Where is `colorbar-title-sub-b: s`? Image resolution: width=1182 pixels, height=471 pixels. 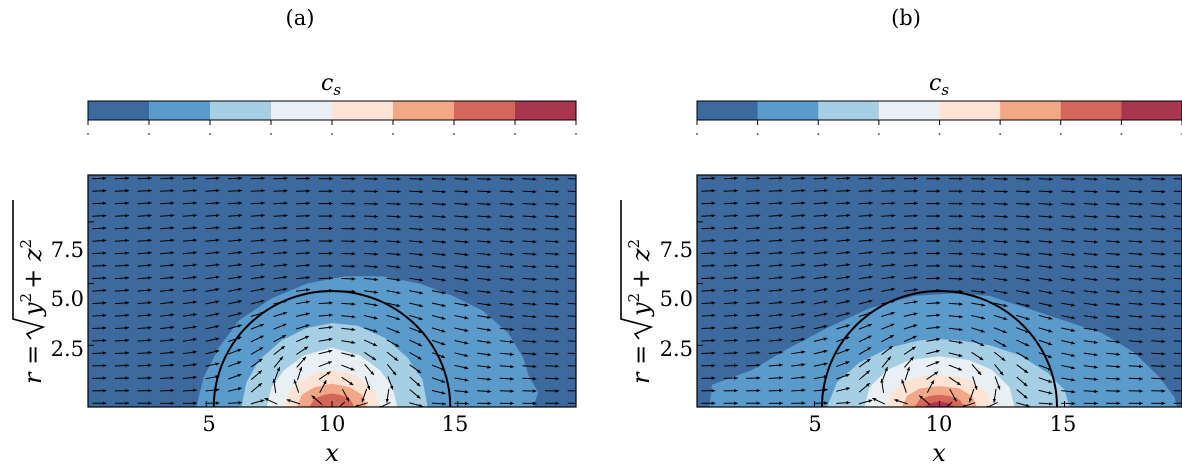 colorbar-title-sub-b: s is located at coordinates (945, 90).